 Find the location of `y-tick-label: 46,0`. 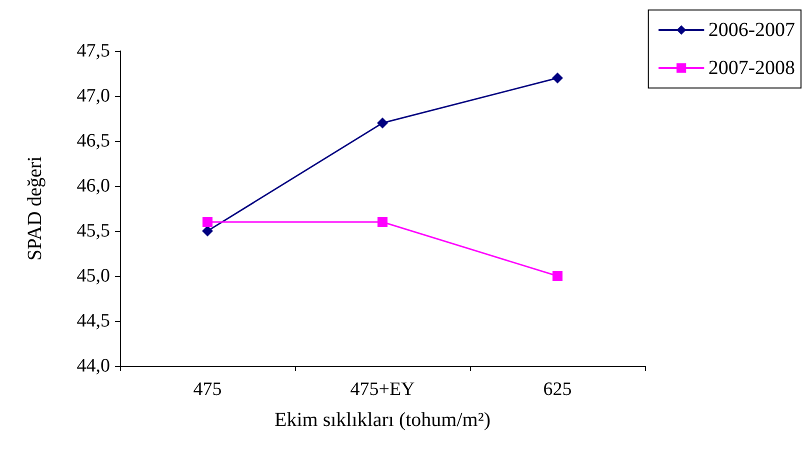

y-tick-label: 46,0 is located at coordinates (93, 186).